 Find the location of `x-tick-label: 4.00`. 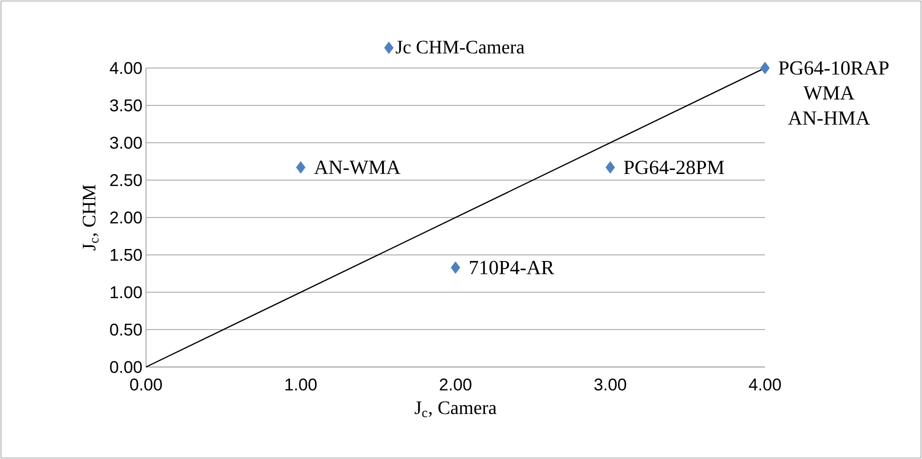

x-tick-label: 4.00 is located at coordinates (764, 384).